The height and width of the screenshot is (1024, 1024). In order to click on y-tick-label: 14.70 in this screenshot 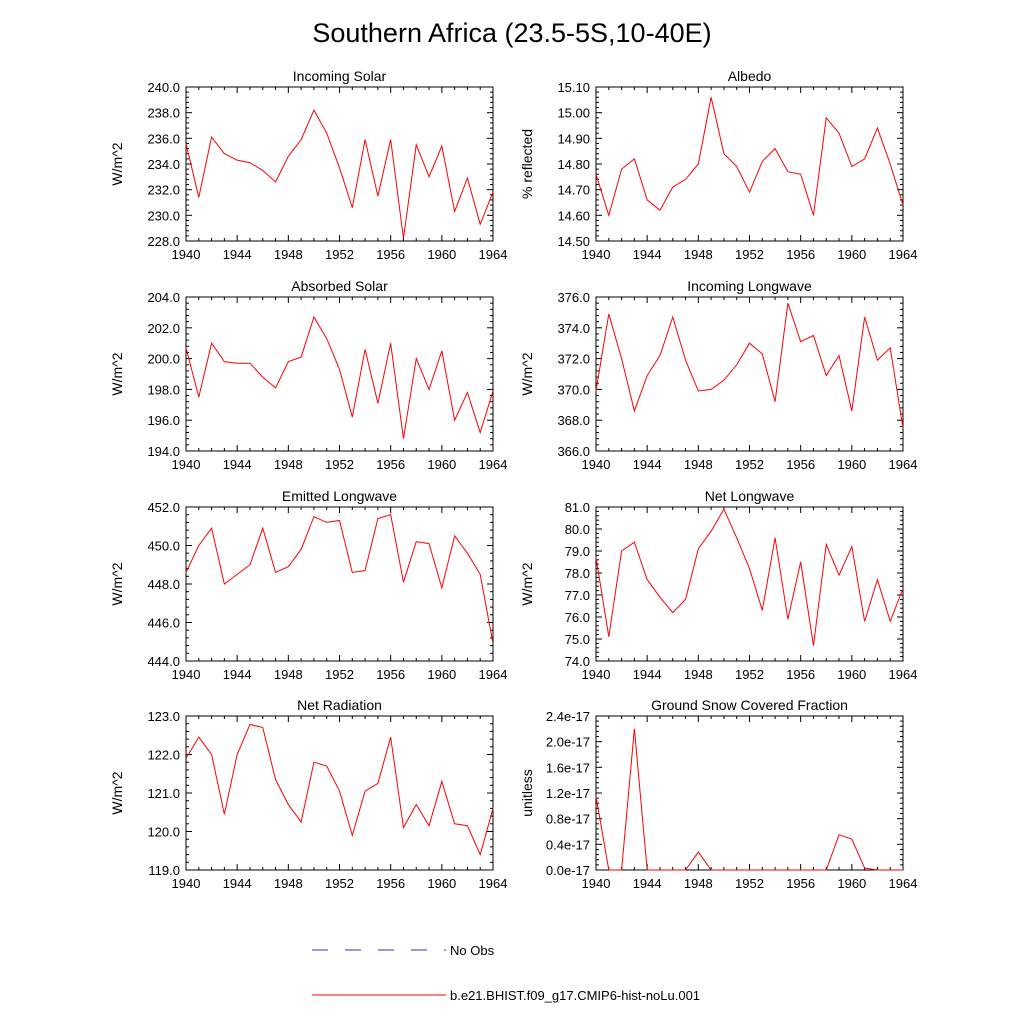, I will do `click(573, 190)`.